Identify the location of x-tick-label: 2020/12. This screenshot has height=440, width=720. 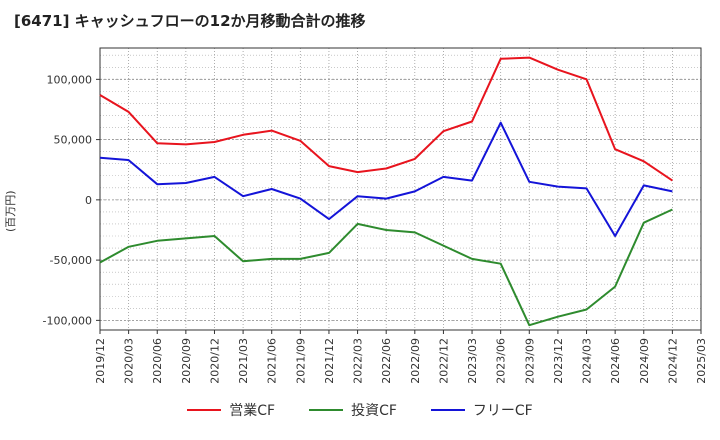
(214, 361).